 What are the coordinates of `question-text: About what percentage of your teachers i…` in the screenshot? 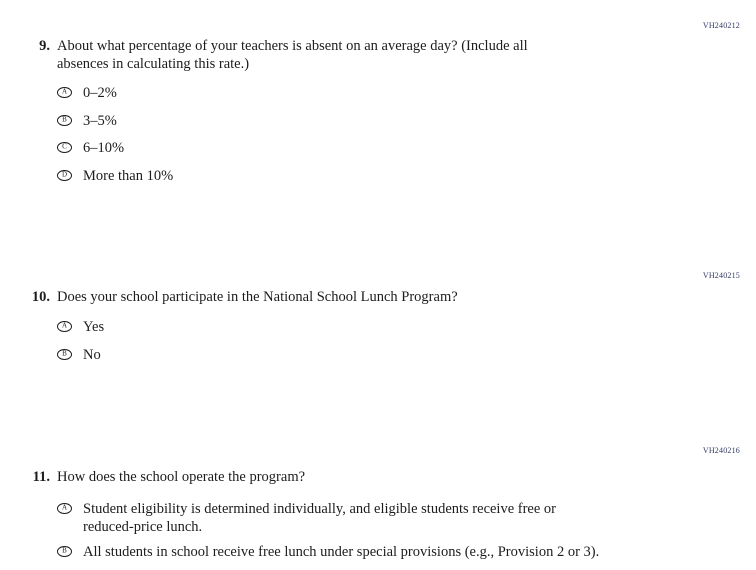 It's located at (292, 55).